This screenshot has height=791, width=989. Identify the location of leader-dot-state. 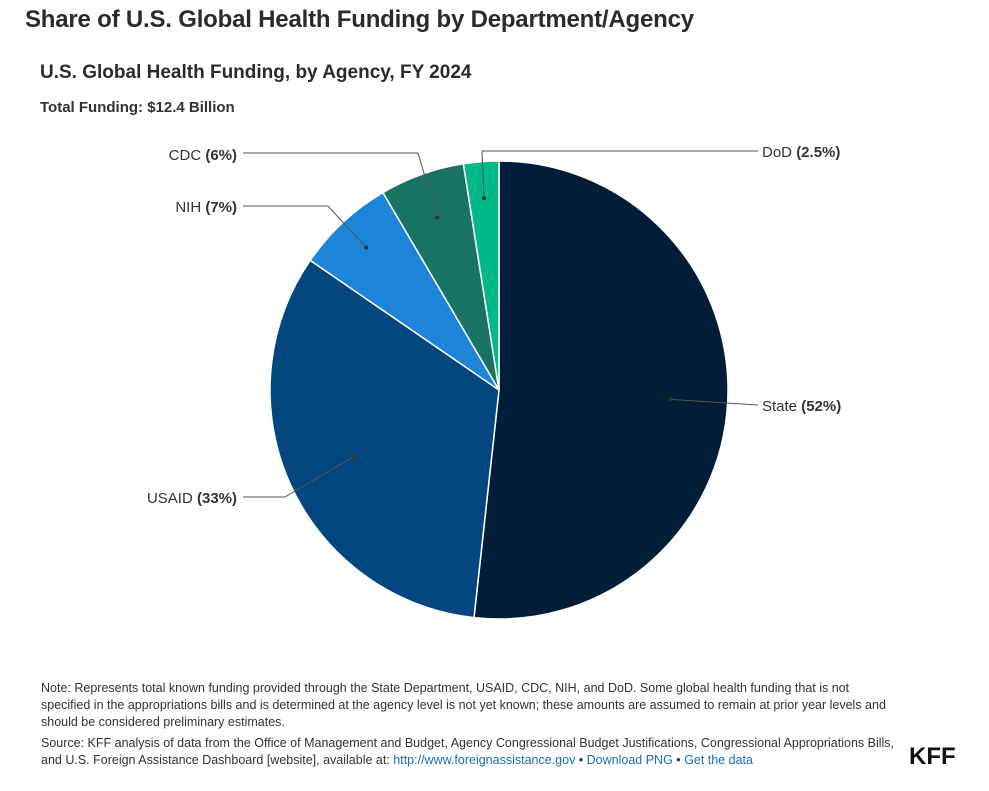
(670, 399).